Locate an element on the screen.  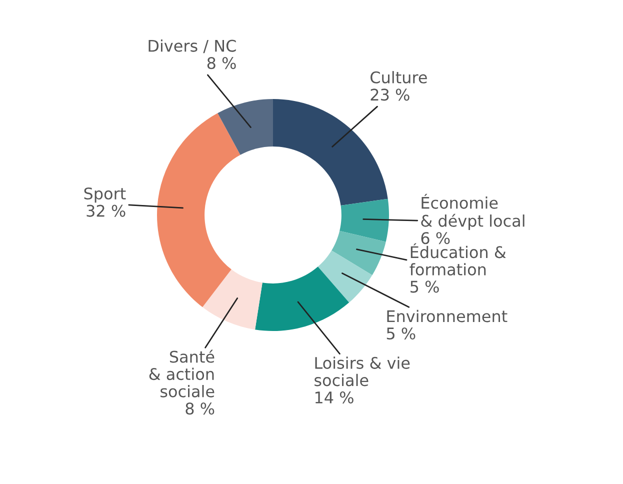
slice-label: Loisirs & vie sociale is located at coordinates (362, 371).